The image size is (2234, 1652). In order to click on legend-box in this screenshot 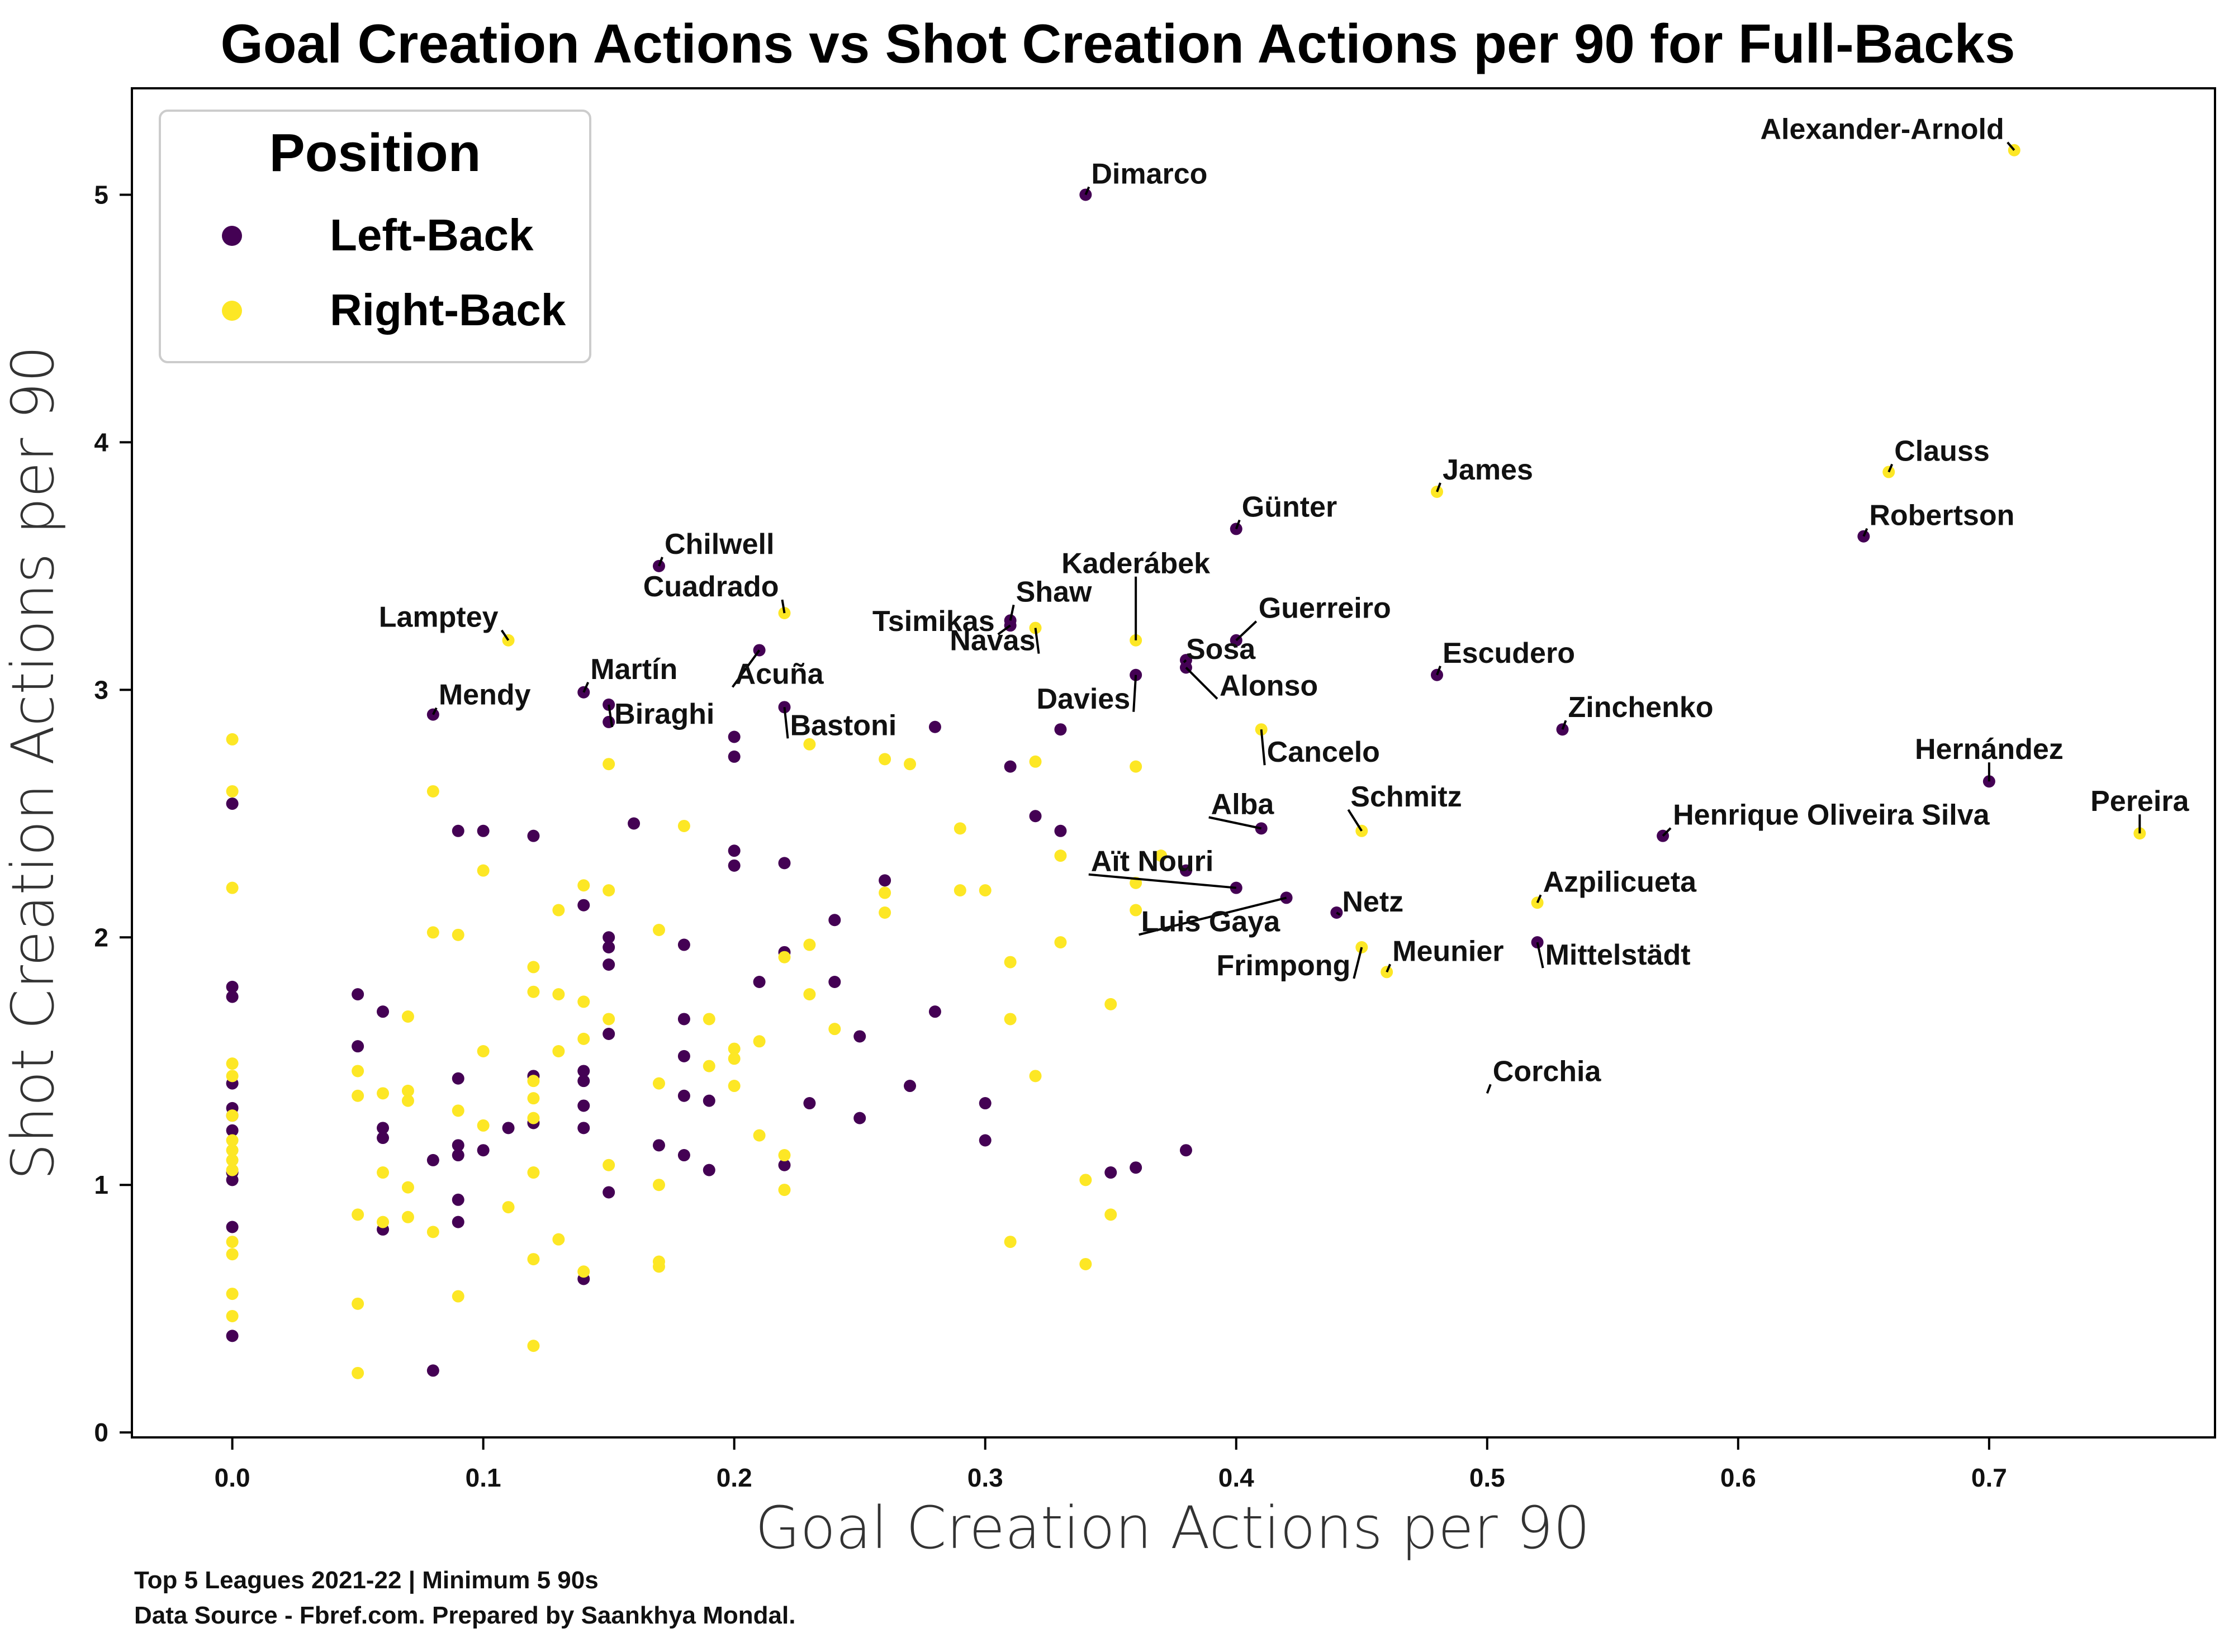, I will do `click(375, 236)`.